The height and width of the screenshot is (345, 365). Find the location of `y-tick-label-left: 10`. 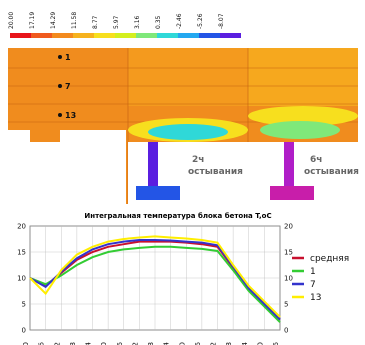

y-tick-label-left: 10 is located at coordinates (21, 279).